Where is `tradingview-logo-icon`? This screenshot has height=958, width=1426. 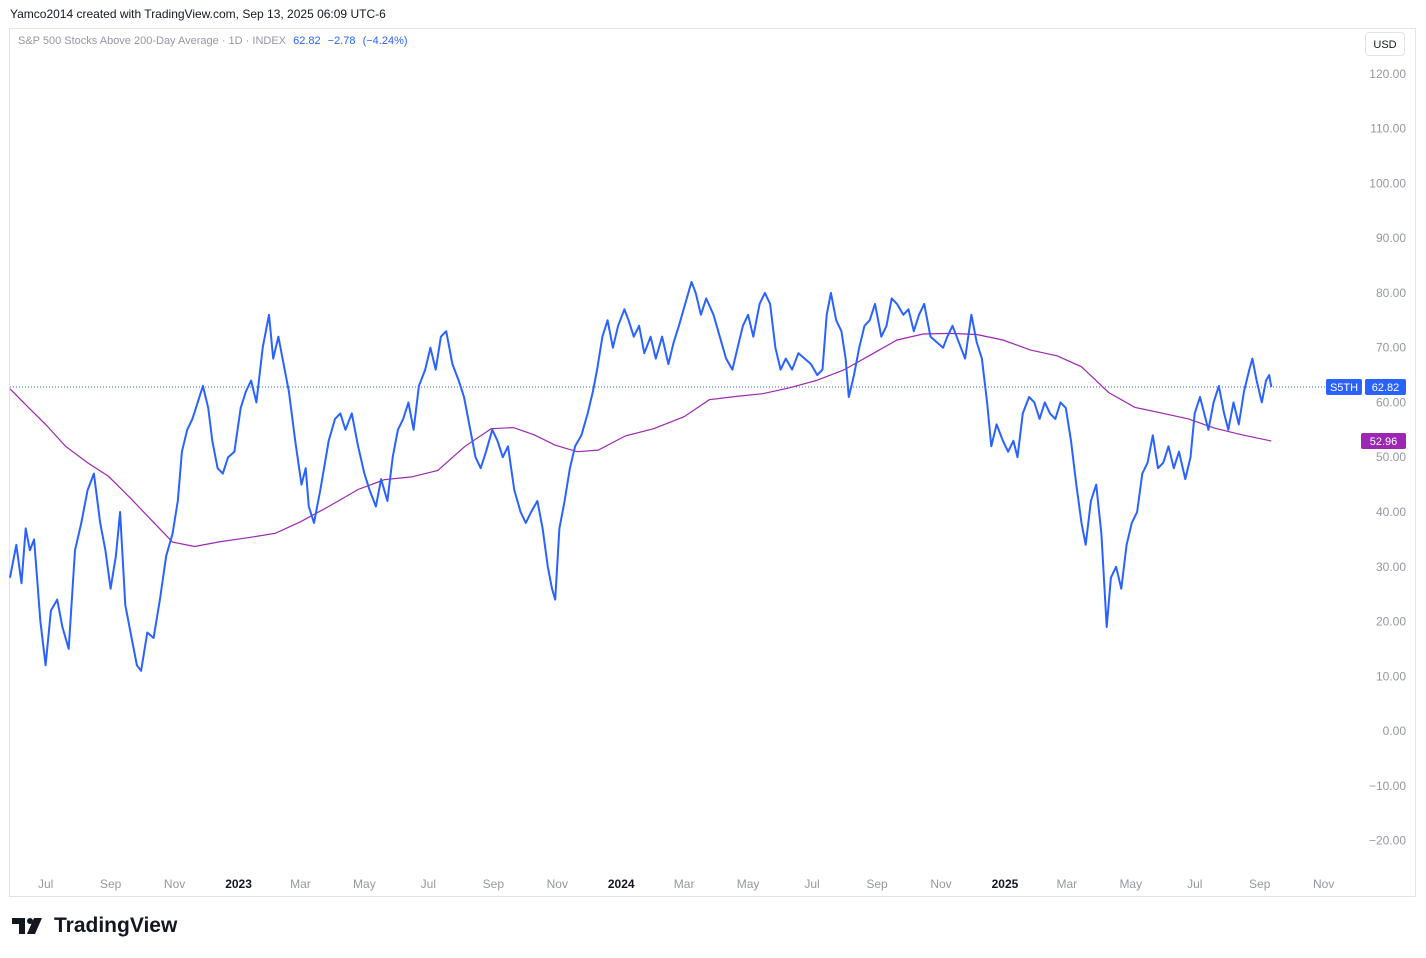 tradingview-logo-icon is located at coordinates (27, 926).